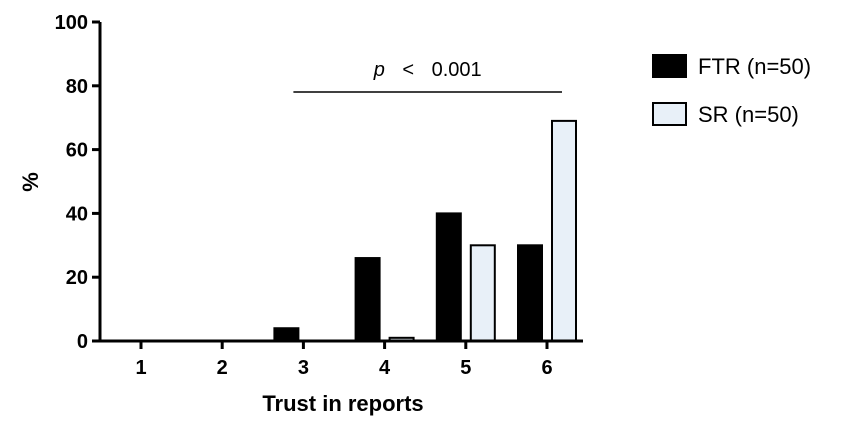  I want to click on legend: FTR (n=50) SR (n=50), so click(731, 90).